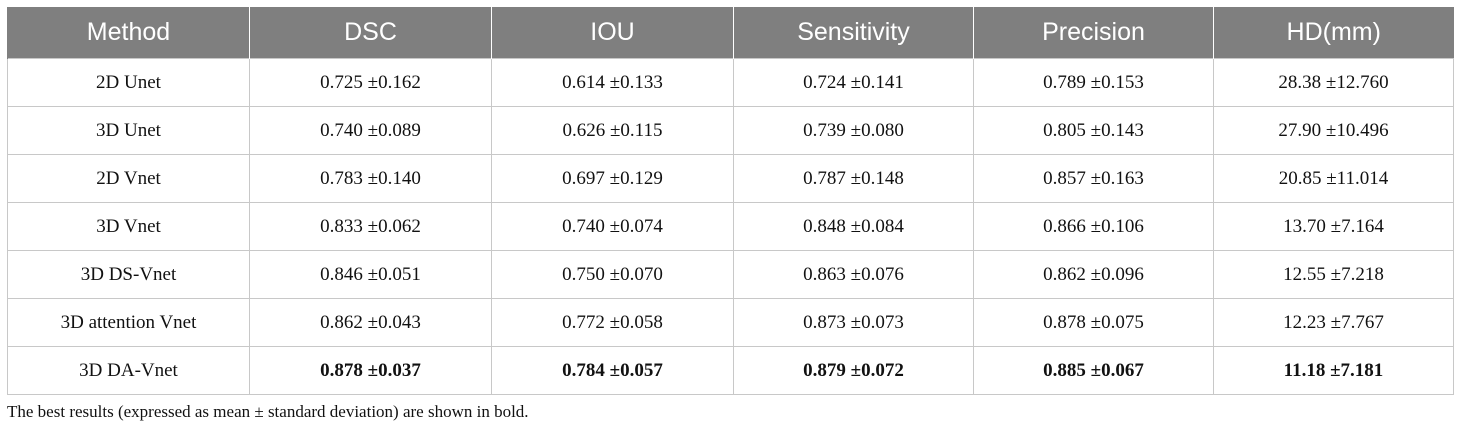 The width and height of the screenshot is (1460, 434). I want to click on cell-dsc: 0.862 ±0.043, so click(370, 322).